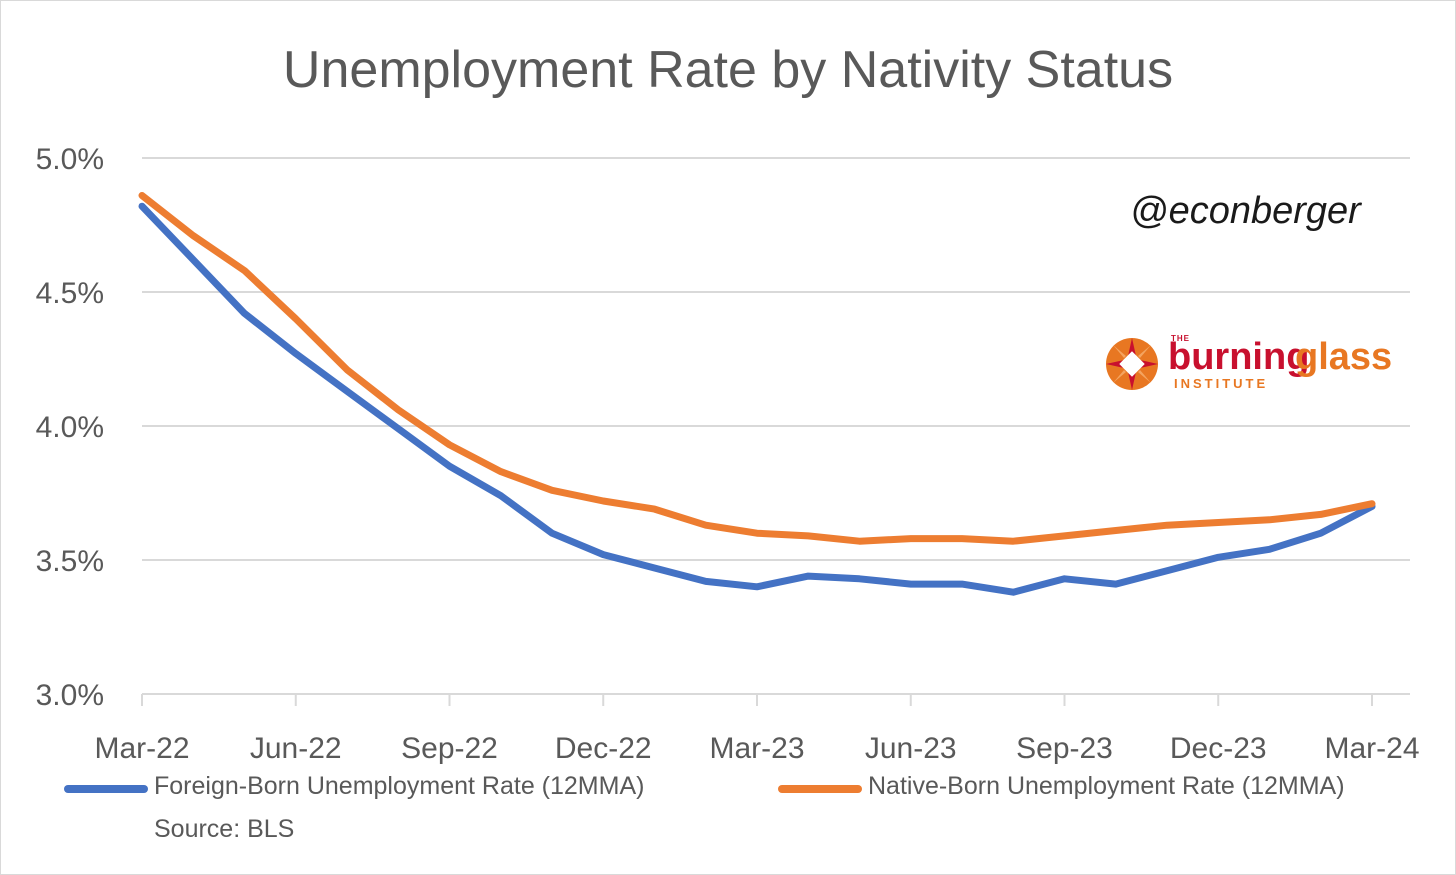 This screenshot has width=1456, height=875. I want to click on source-note: Source: BLS, so click(224, 829).